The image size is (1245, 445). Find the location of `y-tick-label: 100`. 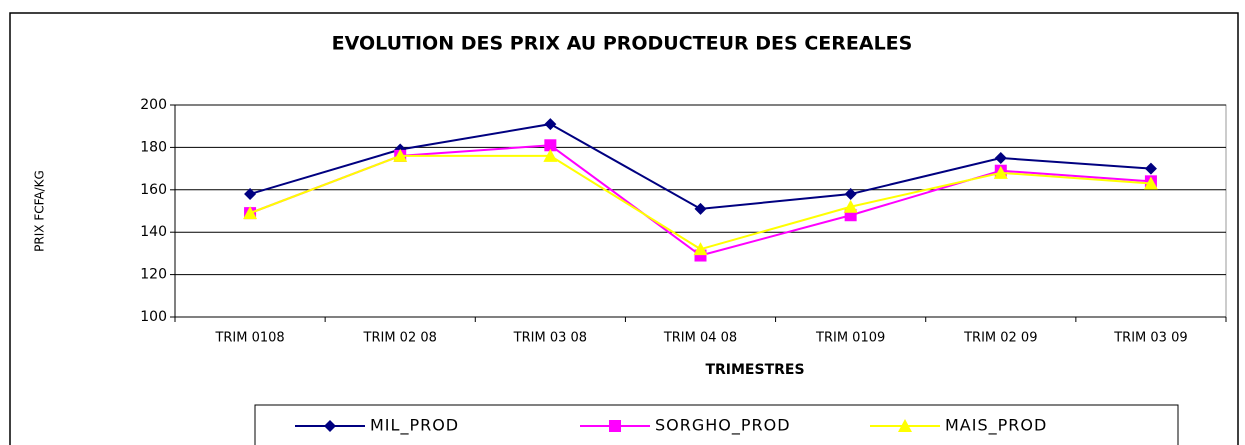

y-tick-label: 100 is located at coordinates (153, 317).